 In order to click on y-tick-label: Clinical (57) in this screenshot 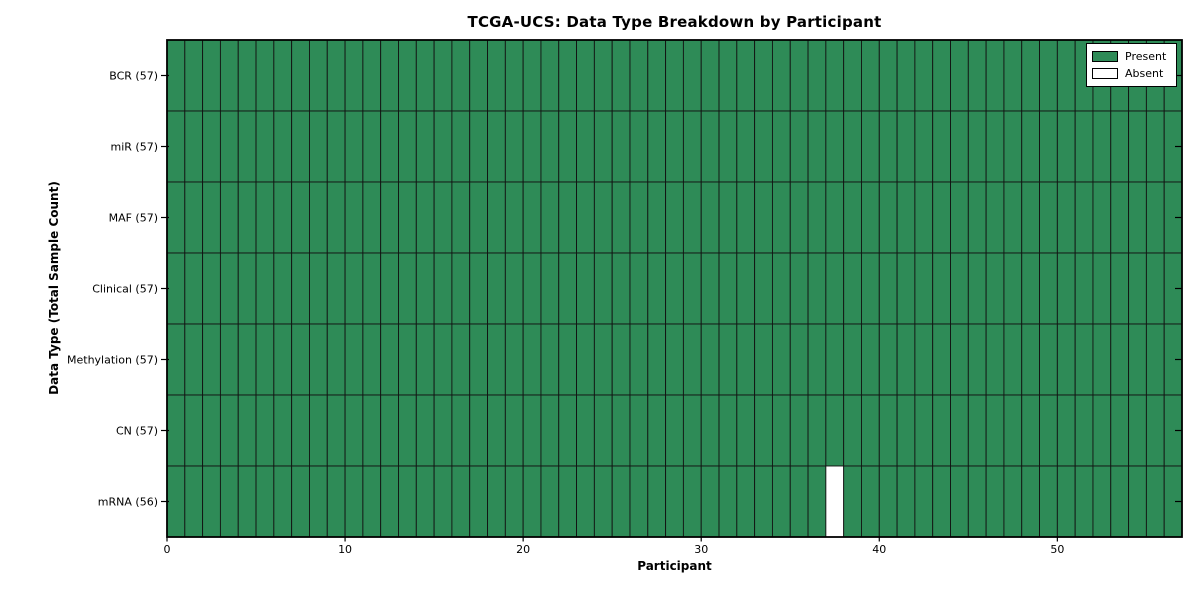, I will do `click(125, 288)`.